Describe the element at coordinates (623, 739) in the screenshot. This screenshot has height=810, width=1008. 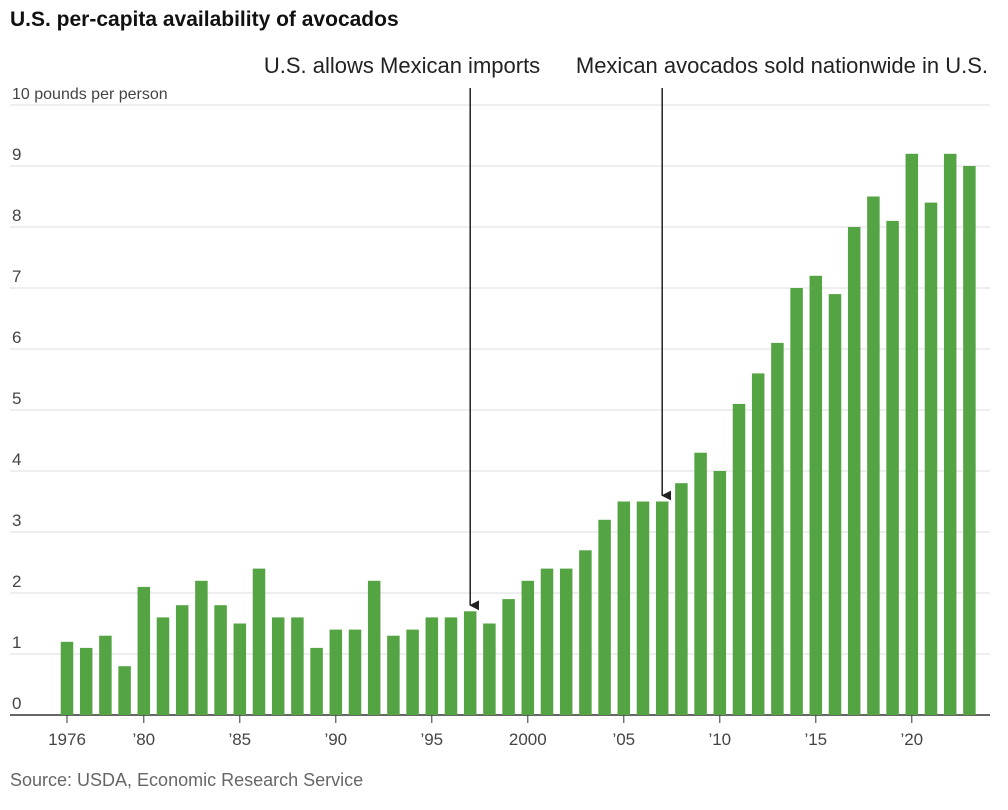
I see `x-tick-label: ’05` at that location.